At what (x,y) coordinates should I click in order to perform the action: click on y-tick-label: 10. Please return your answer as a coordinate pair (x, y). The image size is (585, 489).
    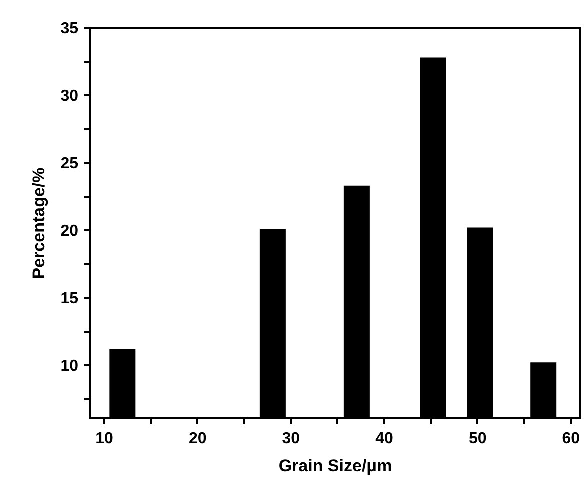
    Looking at the image, I should click on (69, 366).